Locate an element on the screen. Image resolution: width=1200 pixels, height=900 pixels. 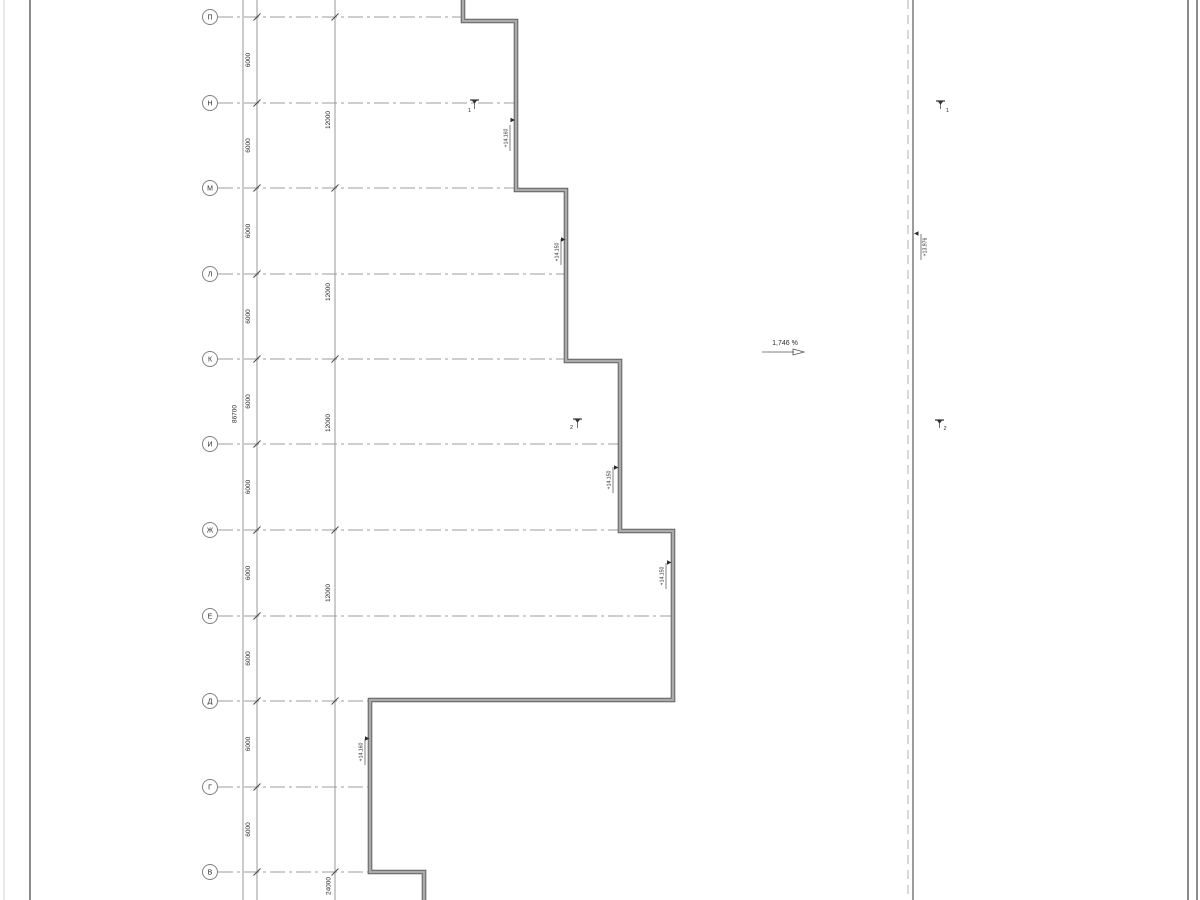
grid-axis-label: В is located at coordinates (210, 872).